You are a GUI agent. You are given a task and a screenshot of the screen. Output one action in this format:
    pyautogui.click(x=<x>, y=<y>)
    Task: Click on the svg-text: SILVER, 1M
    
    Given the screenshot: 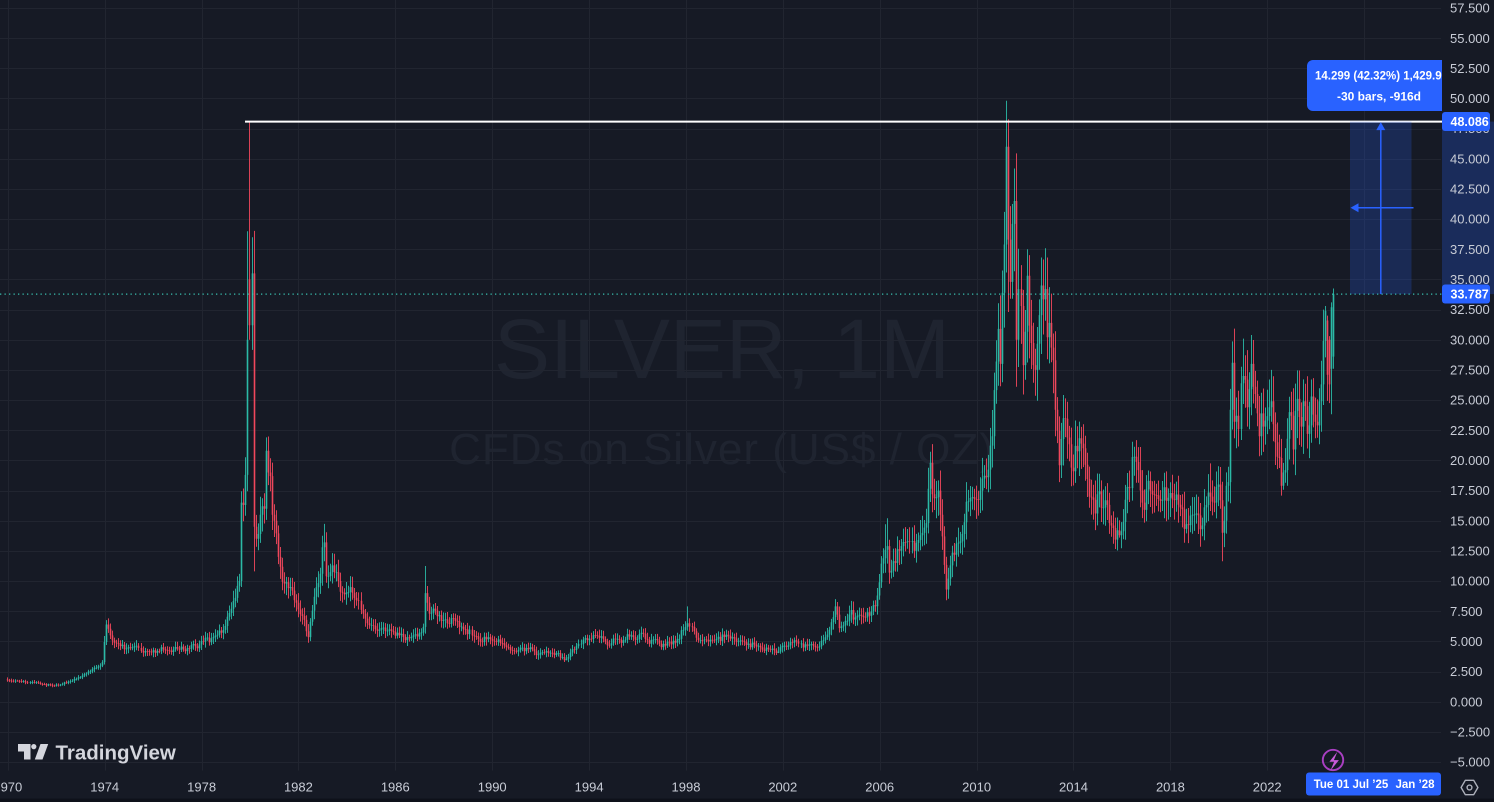 What is the action you would take?
    pyautogui.click(x=722, y=349)
    